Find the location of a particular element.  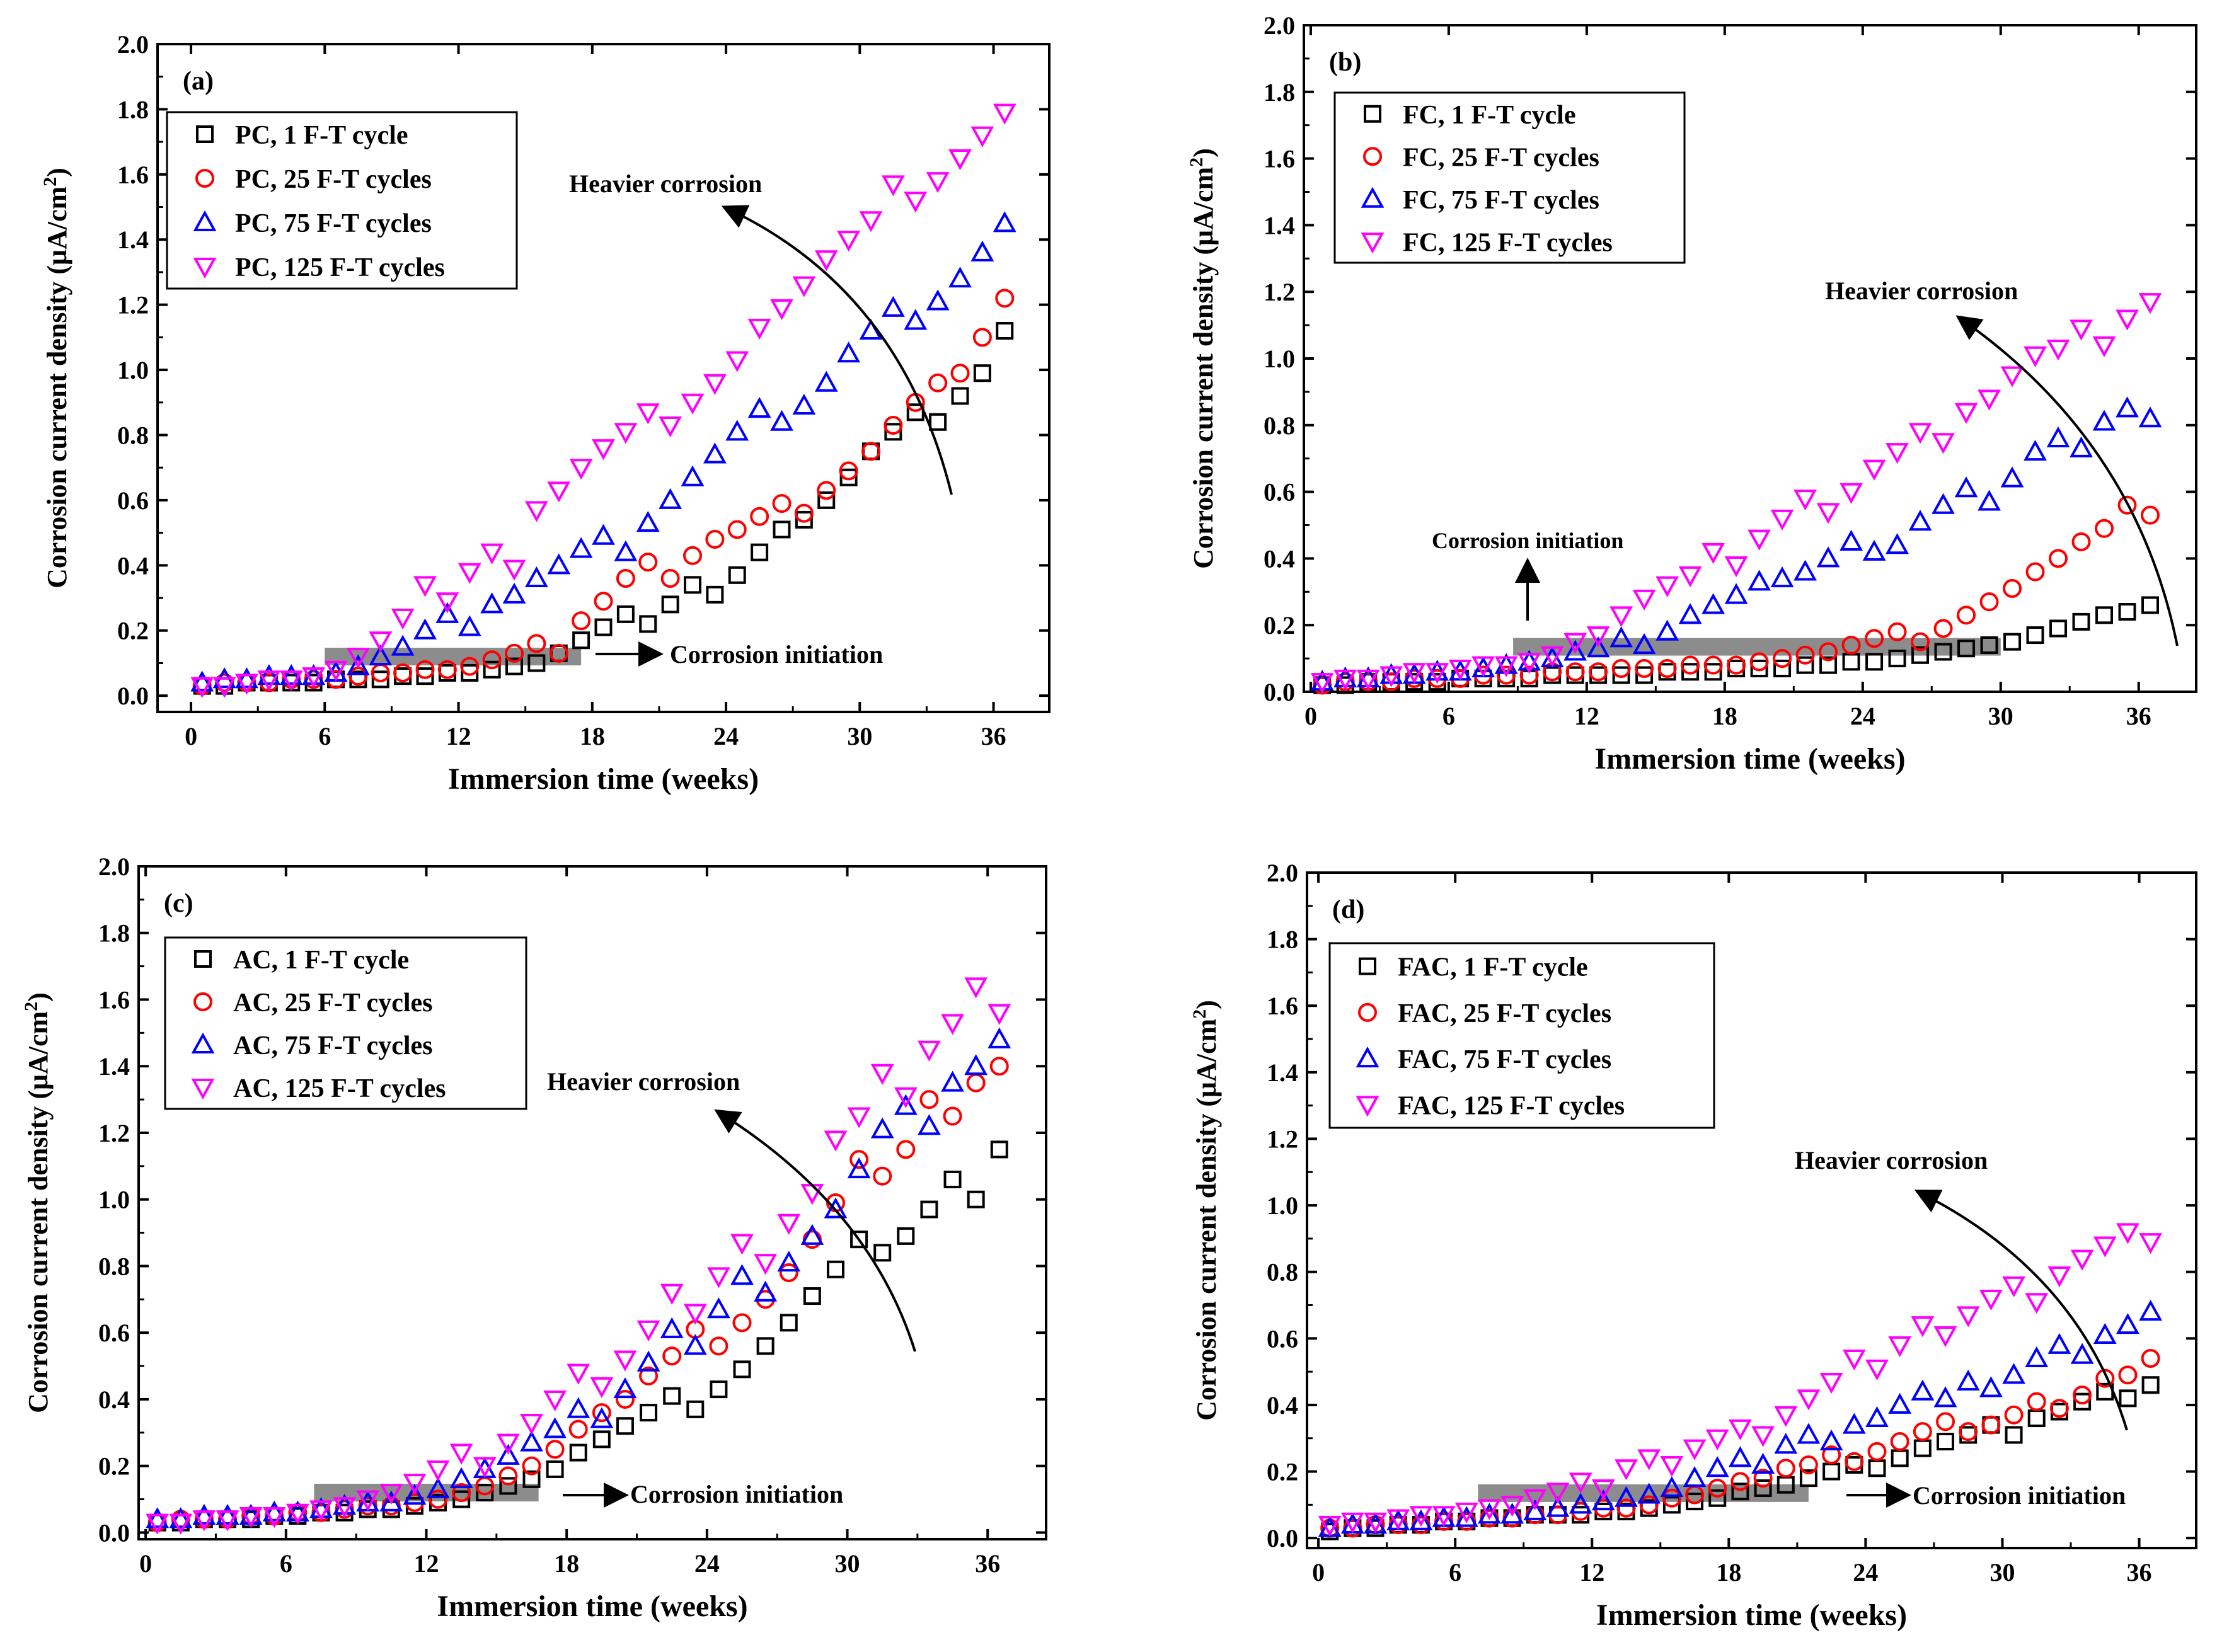

legend-entry: PC, 75 F-T cycles is located at coordinates (333, 223).